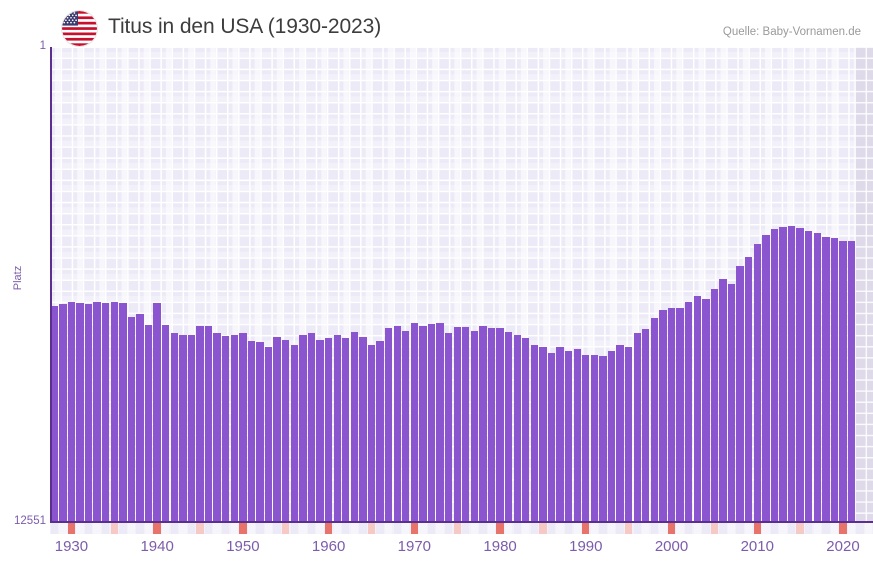 This screenshot has width=873, height=567. Describe the element at coordinates (671, 546) in the screenshot. I see `x-axis-tick-label: 2000` at that location.